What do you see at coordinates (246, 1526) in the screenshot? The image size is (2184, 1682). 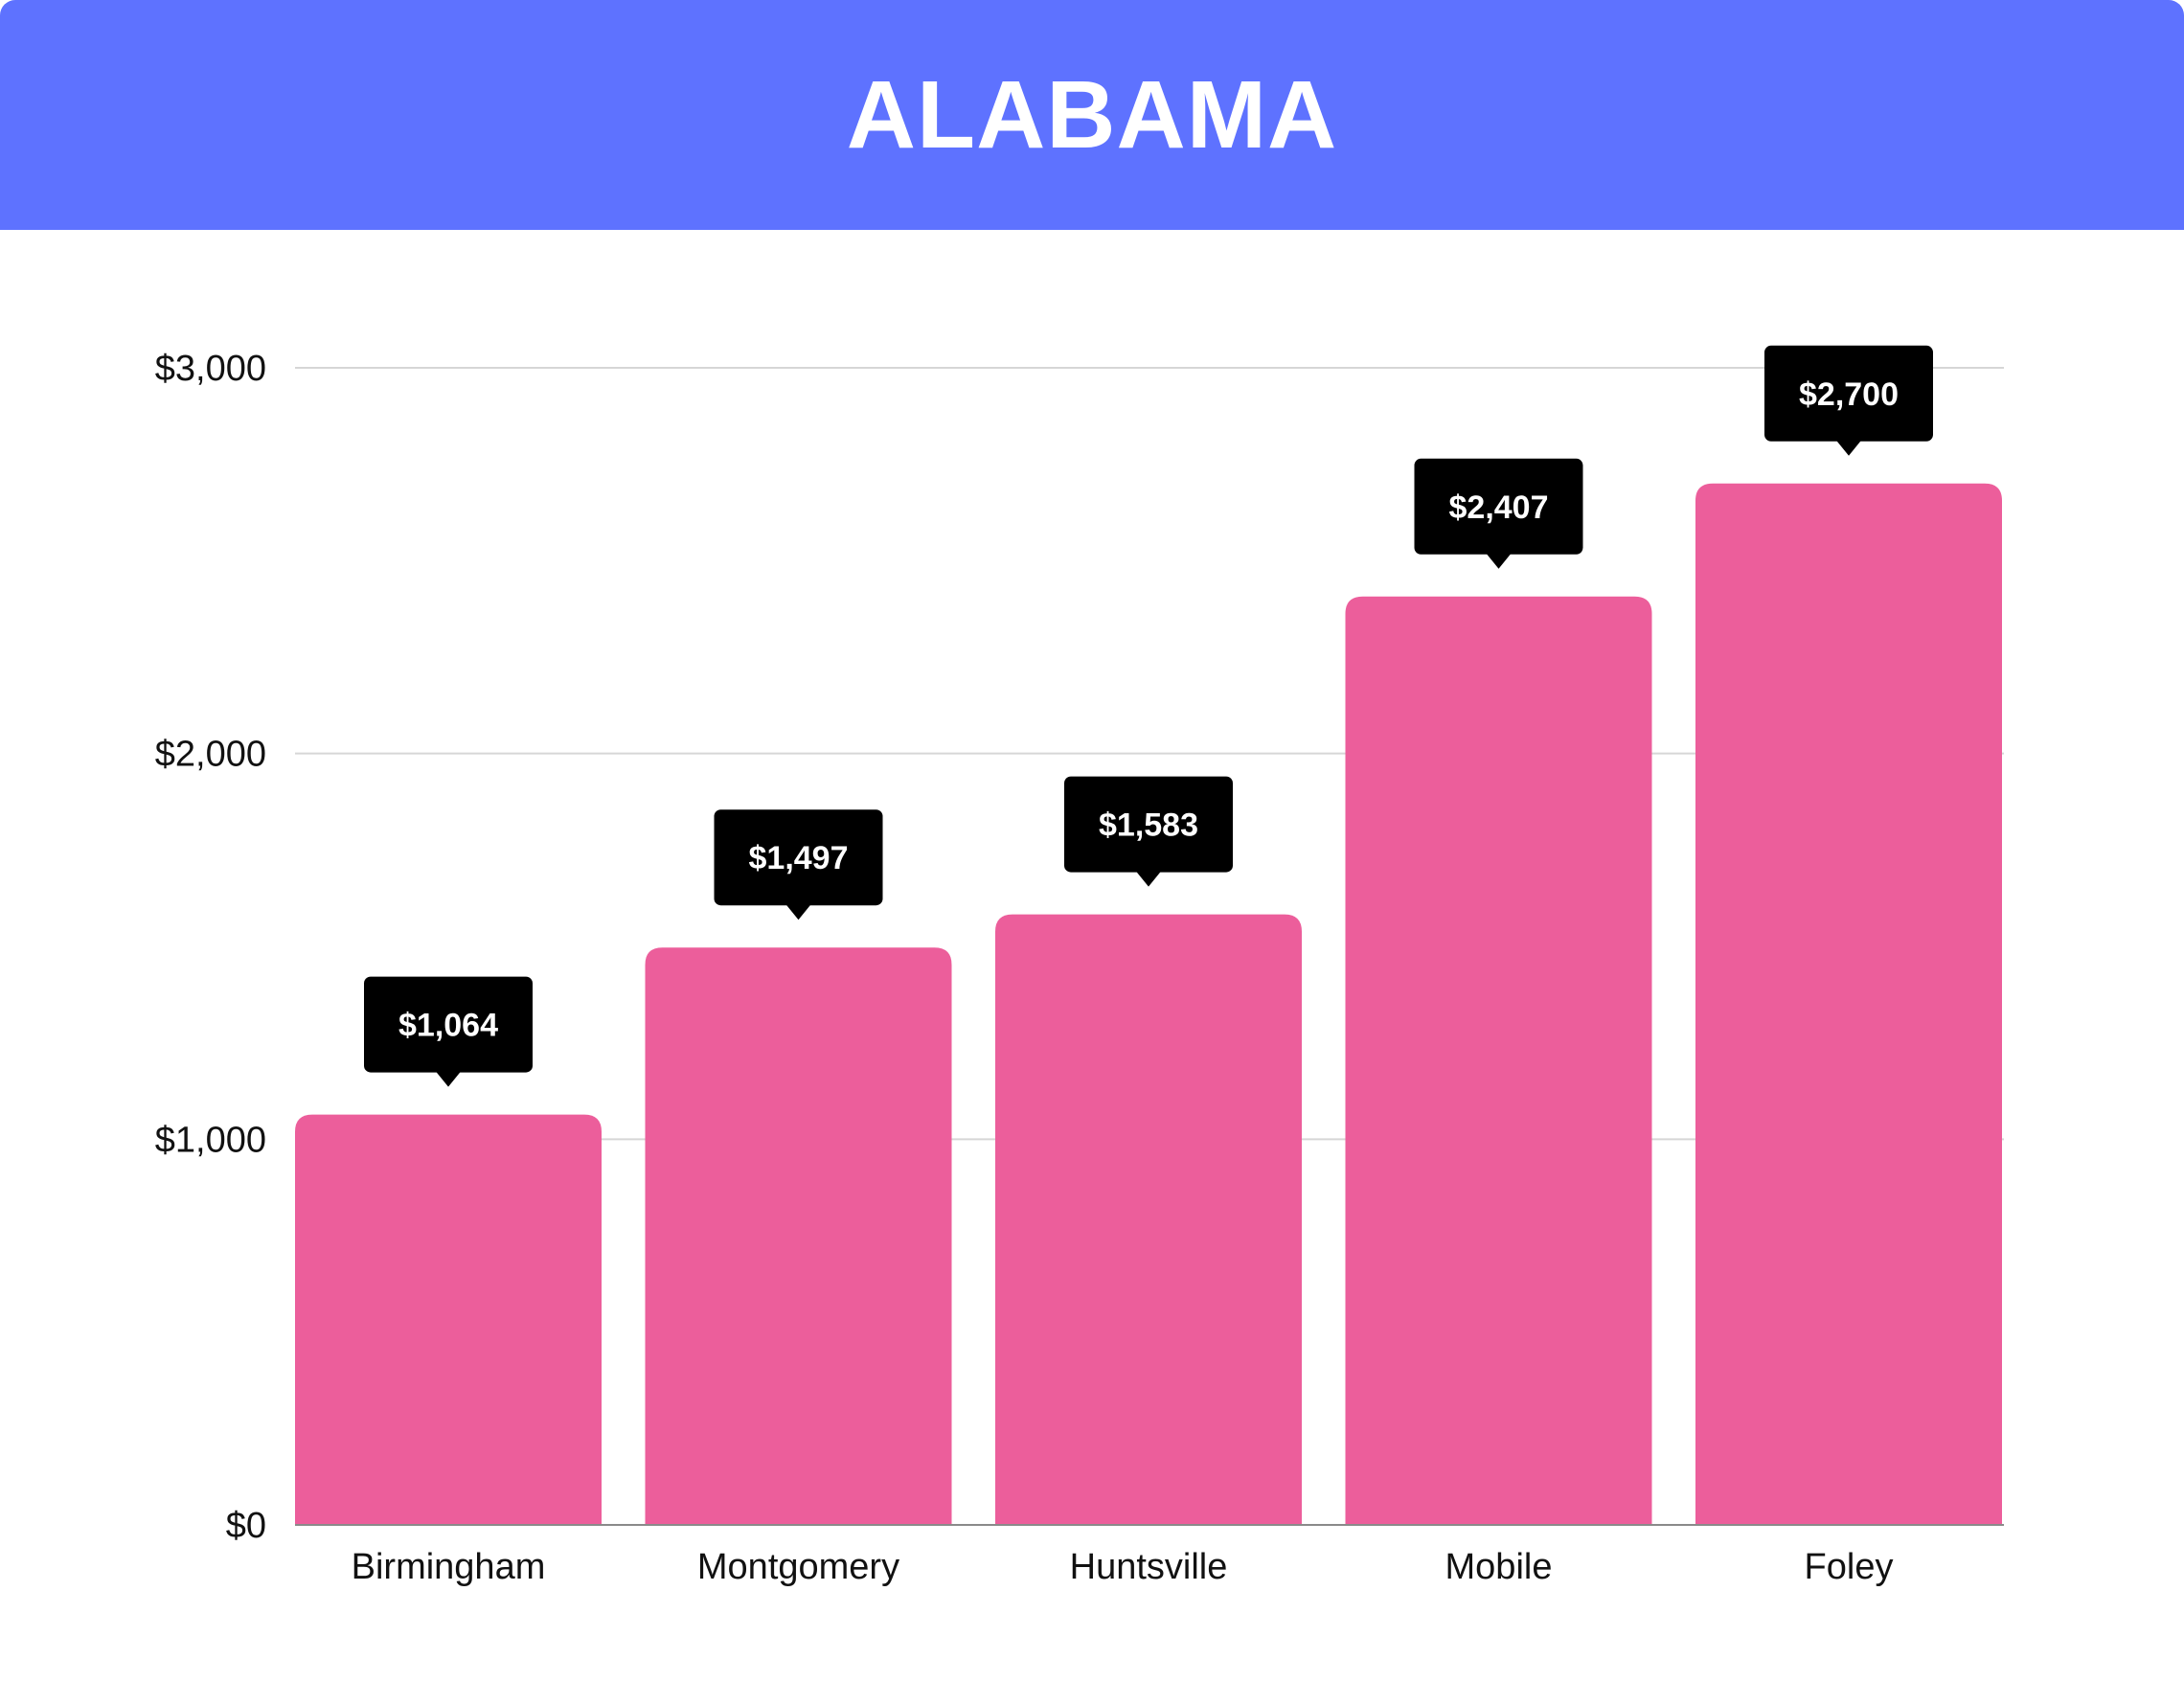 I see `y-tick-label: $0` at bounding box center [246, 1526].